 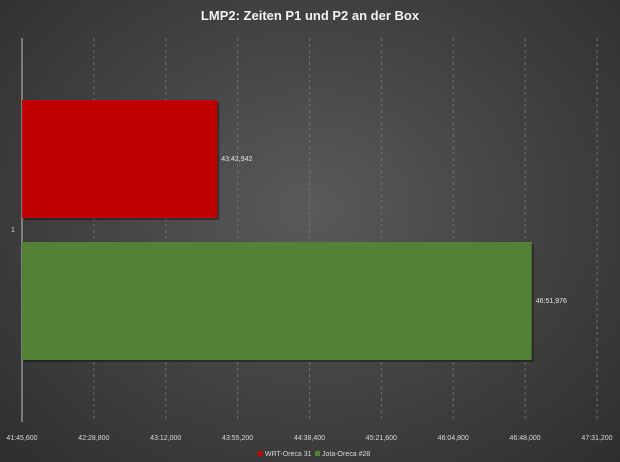 I want to click on legend: WRT-Oreca 31 Jota-Oreca #28, so click(x=314, y=454).